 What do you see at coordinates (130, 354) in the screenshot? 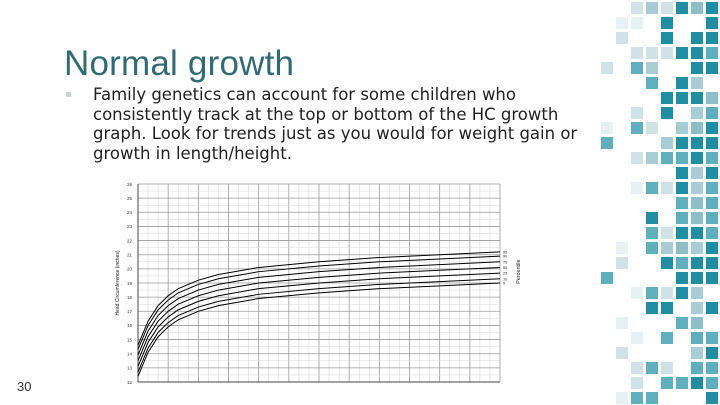
I see `y-tick-label: 14` at bounding box center [130, 354].